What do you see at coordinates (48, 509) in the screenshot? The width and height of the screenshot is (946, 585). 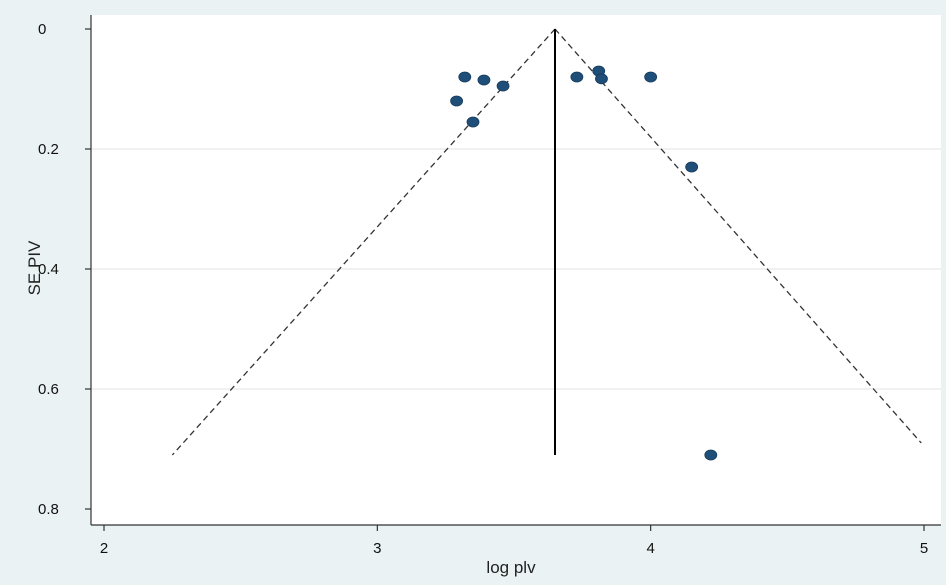 I see `y-tick-label: 0.8` at bounding box center [48, 509].